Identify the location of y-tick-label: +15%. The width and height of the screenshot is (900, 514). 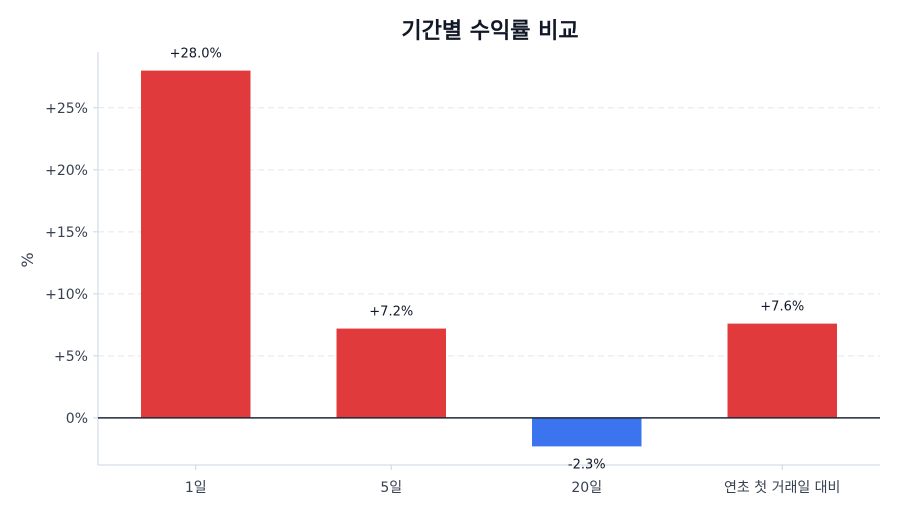
(66, 233).